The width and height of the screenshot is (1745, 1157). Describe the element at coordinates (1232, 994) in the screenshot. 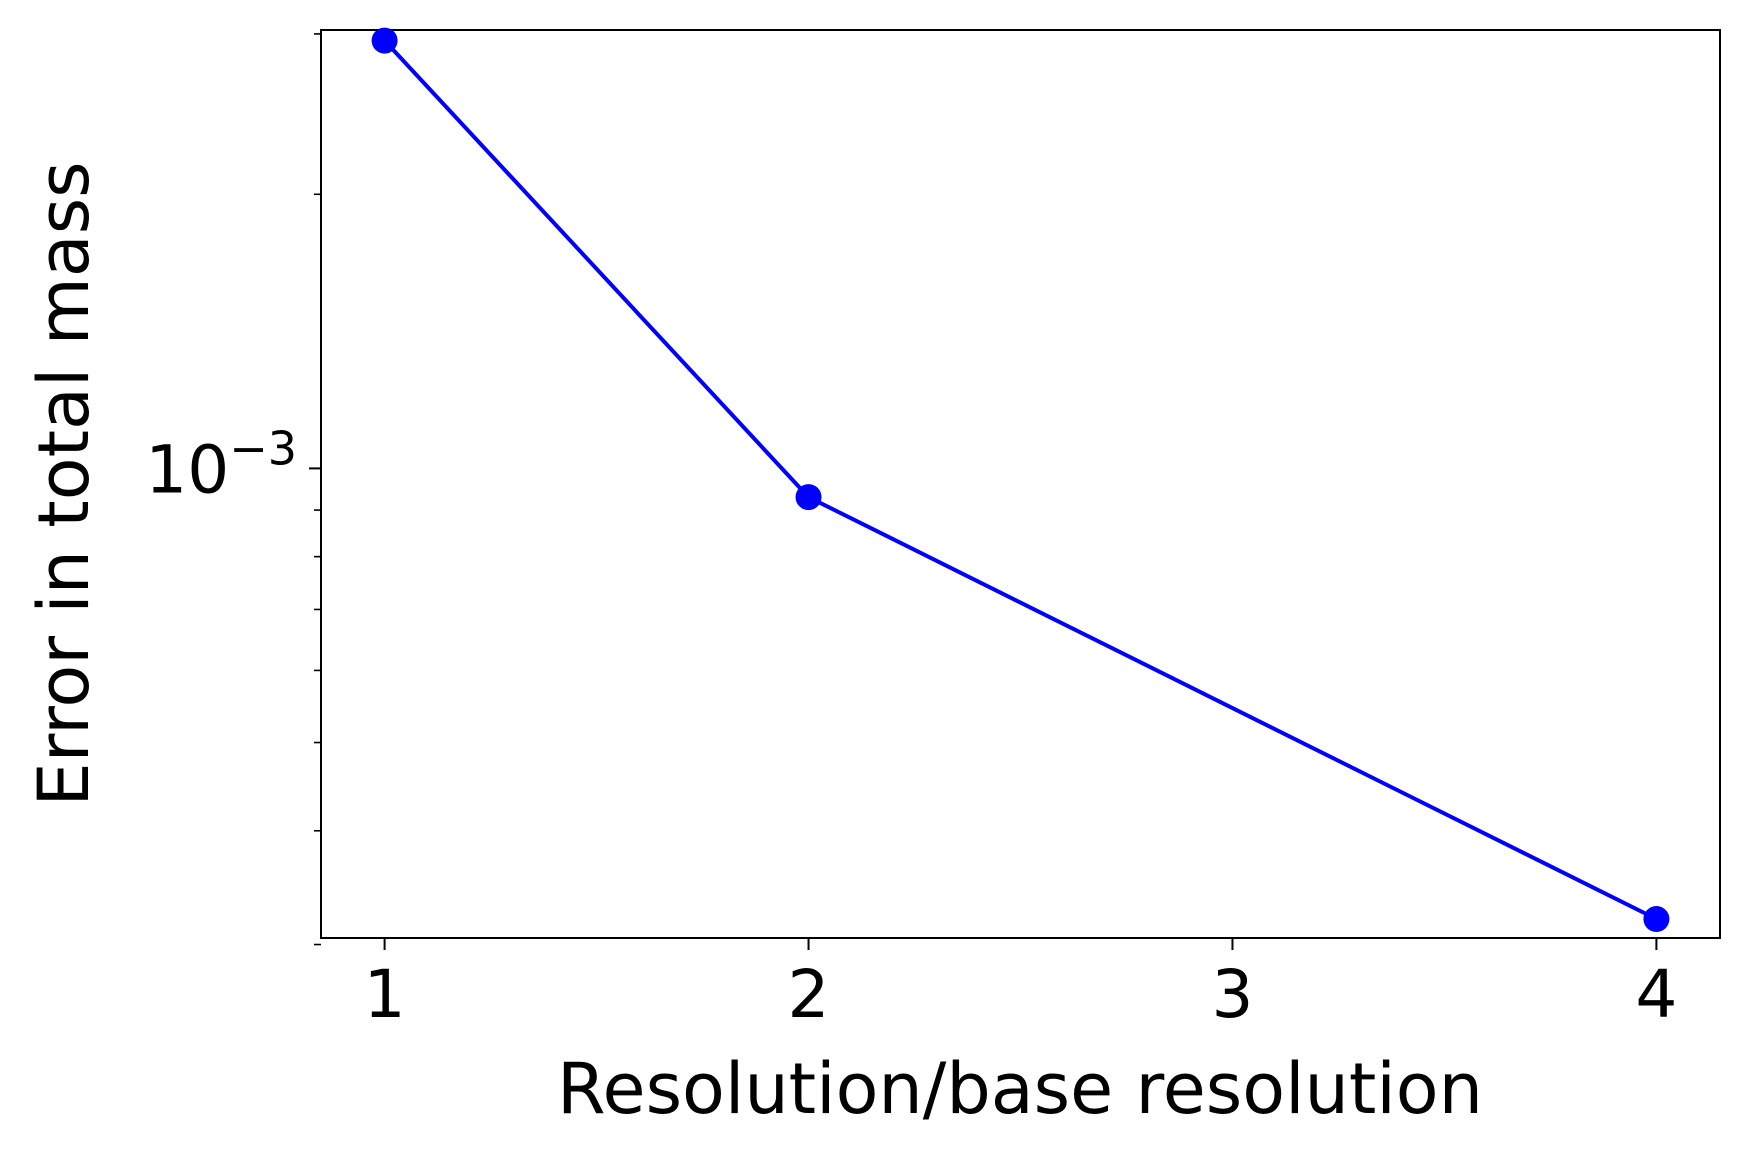

I see `x-tick-label: 3` at that location.